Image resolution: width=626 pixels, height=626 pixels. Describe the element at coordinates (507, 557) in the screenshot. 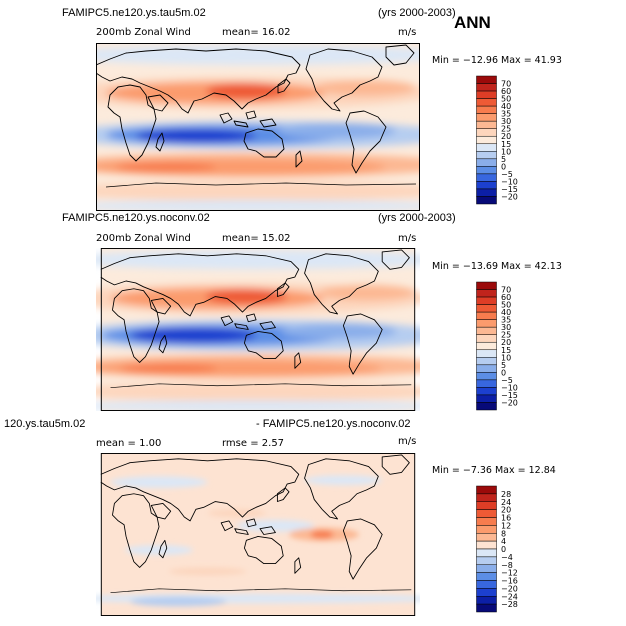

I see `colorbar-tick-label: −4` at that location.